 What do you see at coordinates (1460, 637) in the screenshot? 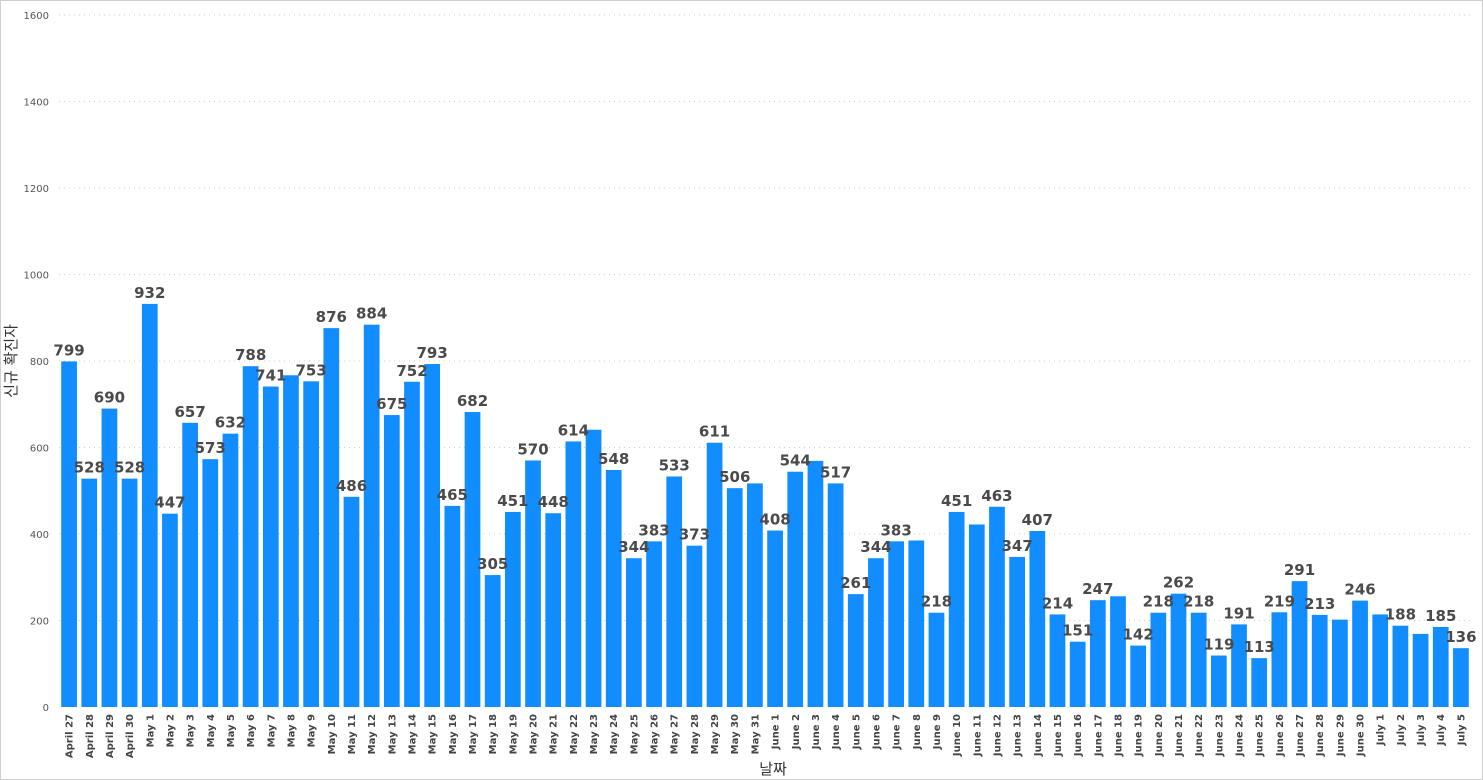
I see `data-label: 136` at bounding box center [1460, 637].